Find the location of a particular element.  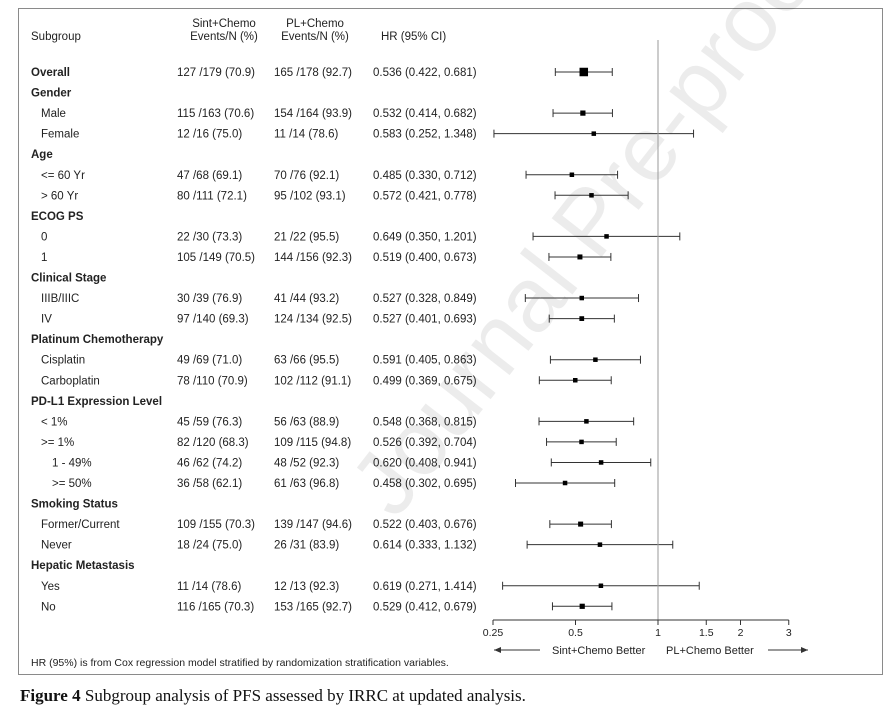

row-col2: 48 /52 (92.3) is located at coordinates (306, 463).